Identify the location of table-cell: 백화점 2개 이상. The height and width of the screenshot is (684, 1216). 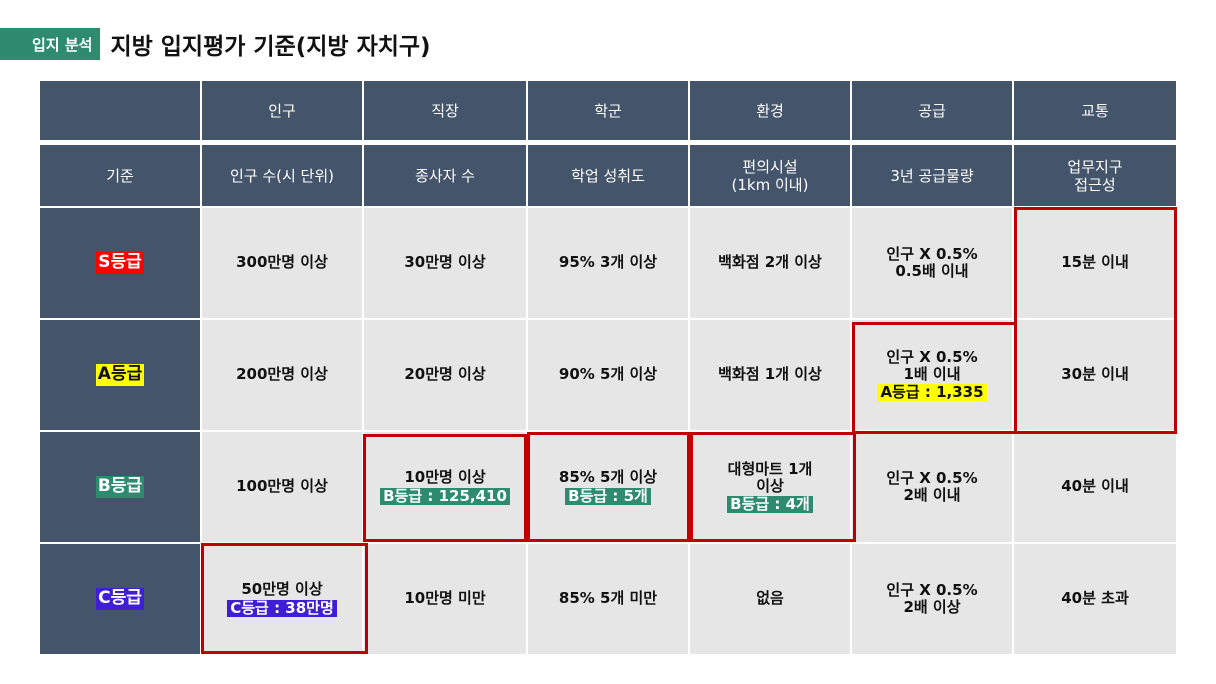
(771, 264).